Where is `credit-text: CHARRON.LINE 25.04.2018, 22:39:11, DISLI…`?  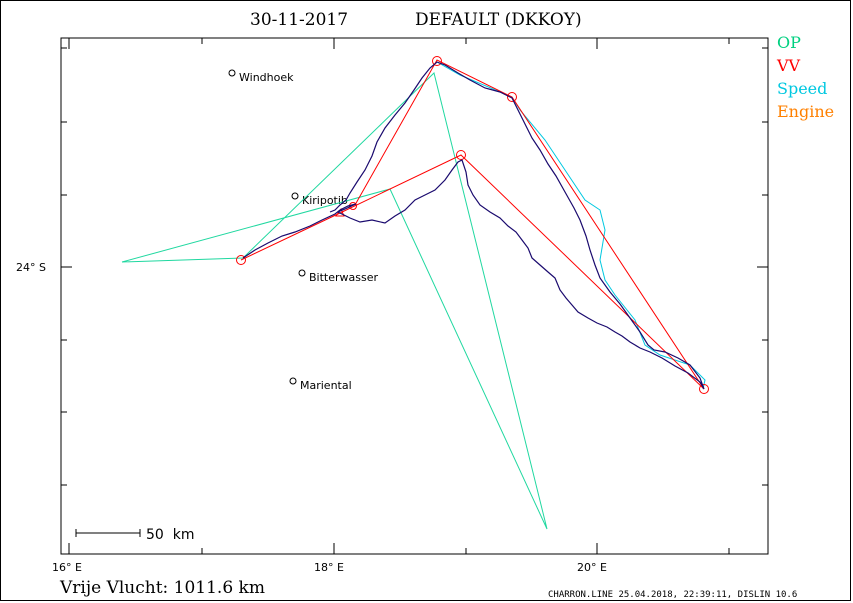
credit-text: CHARRON.LINE 25.04.2018, 22:39:11, DISLI… is located at coordinates (672, 595).